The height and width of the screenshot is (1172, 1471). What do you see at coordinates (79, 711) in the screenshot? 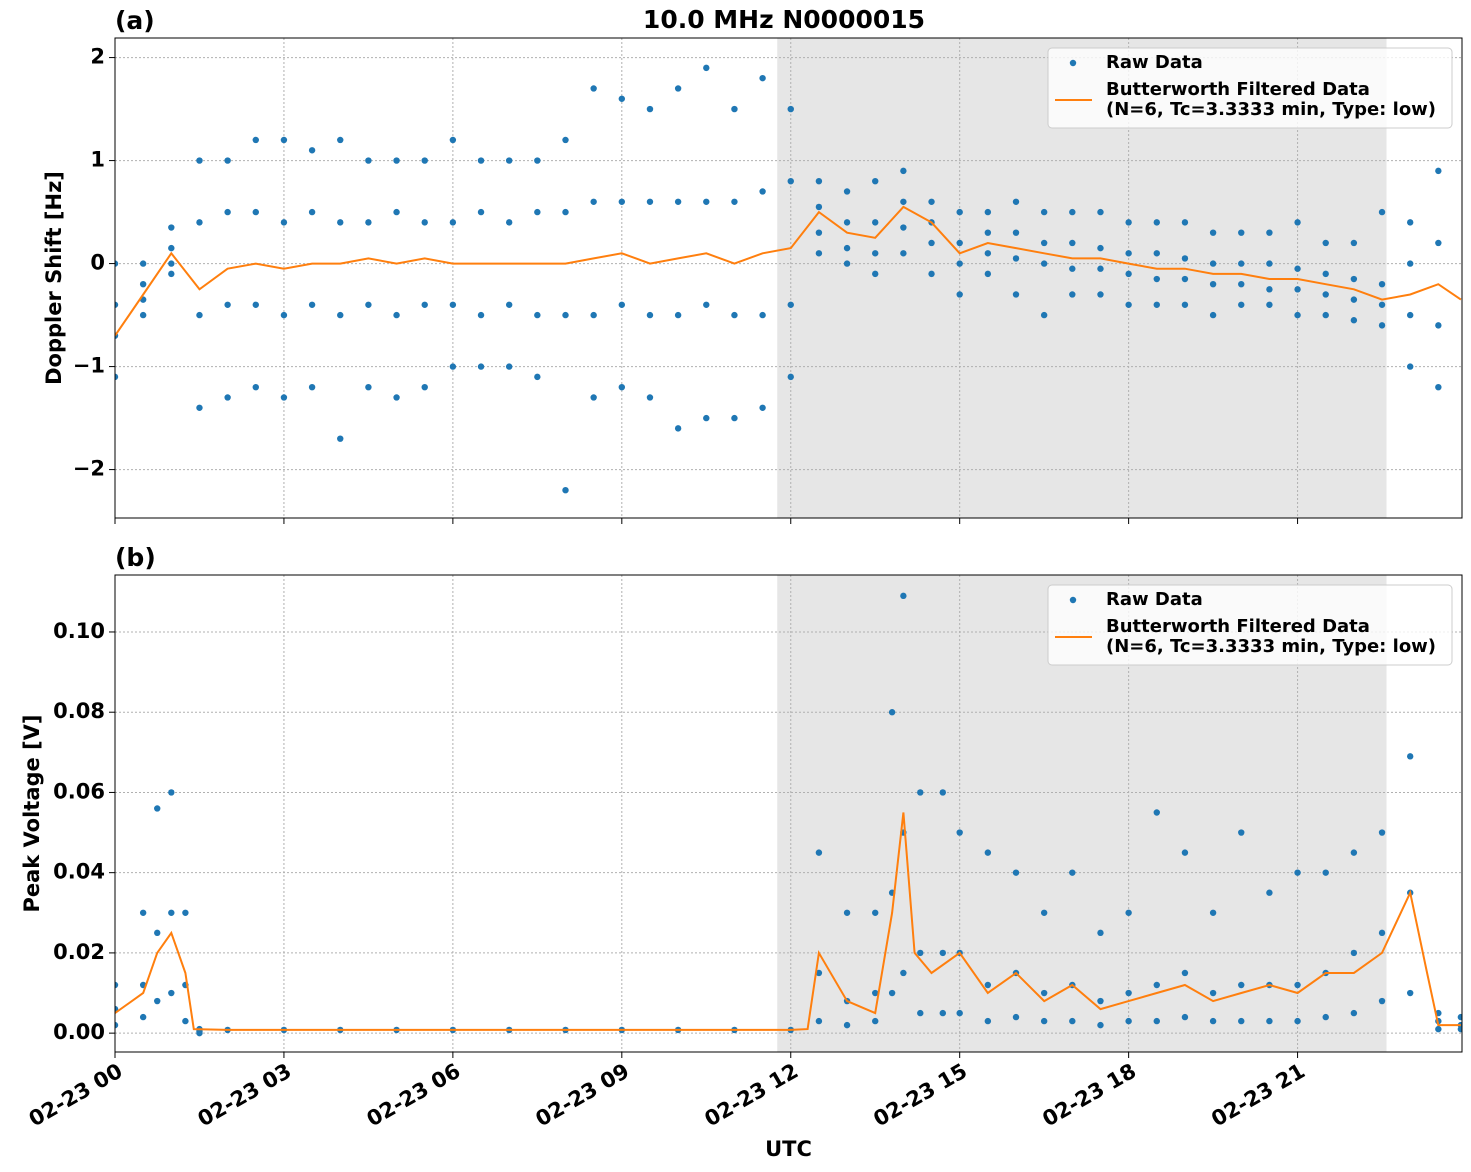
I see `y-tick-label: 0.08` at bounding box center [79, 711].